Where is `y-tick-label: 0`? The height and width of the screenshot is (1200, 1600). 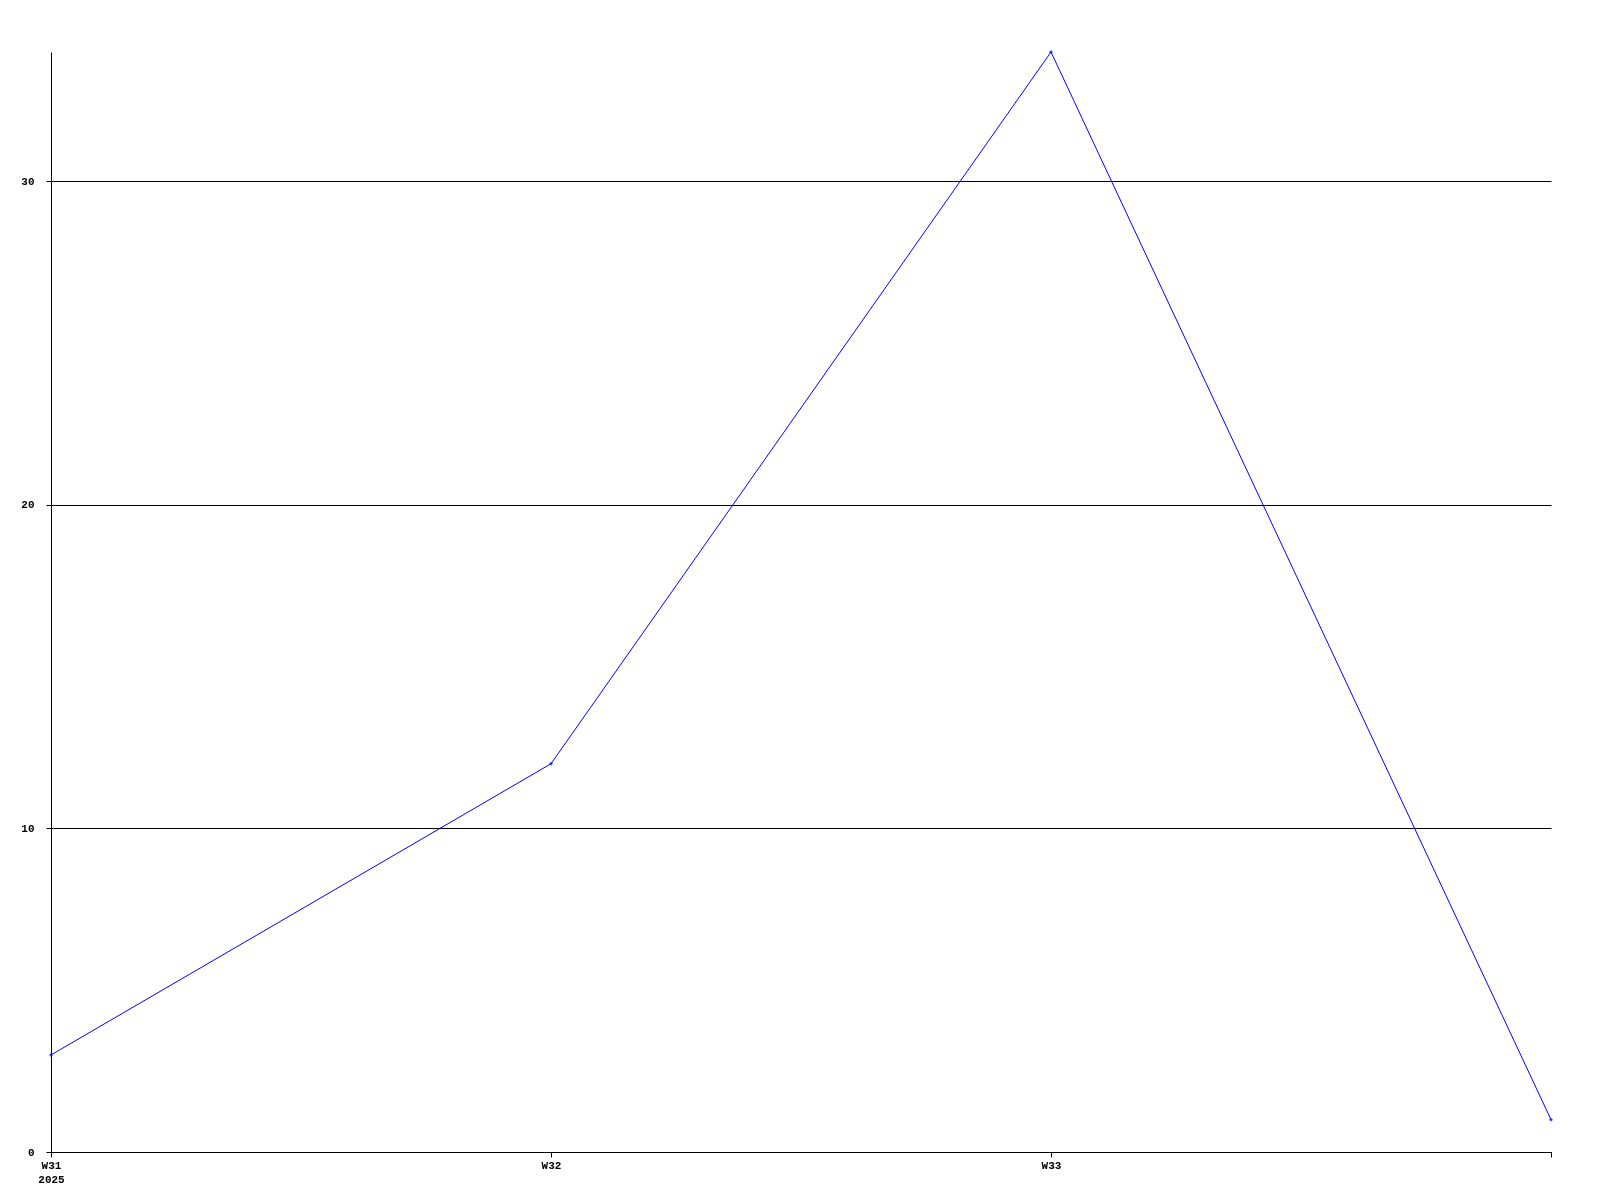
y-tick-label: 0 is located at coordinates (31, 1152).